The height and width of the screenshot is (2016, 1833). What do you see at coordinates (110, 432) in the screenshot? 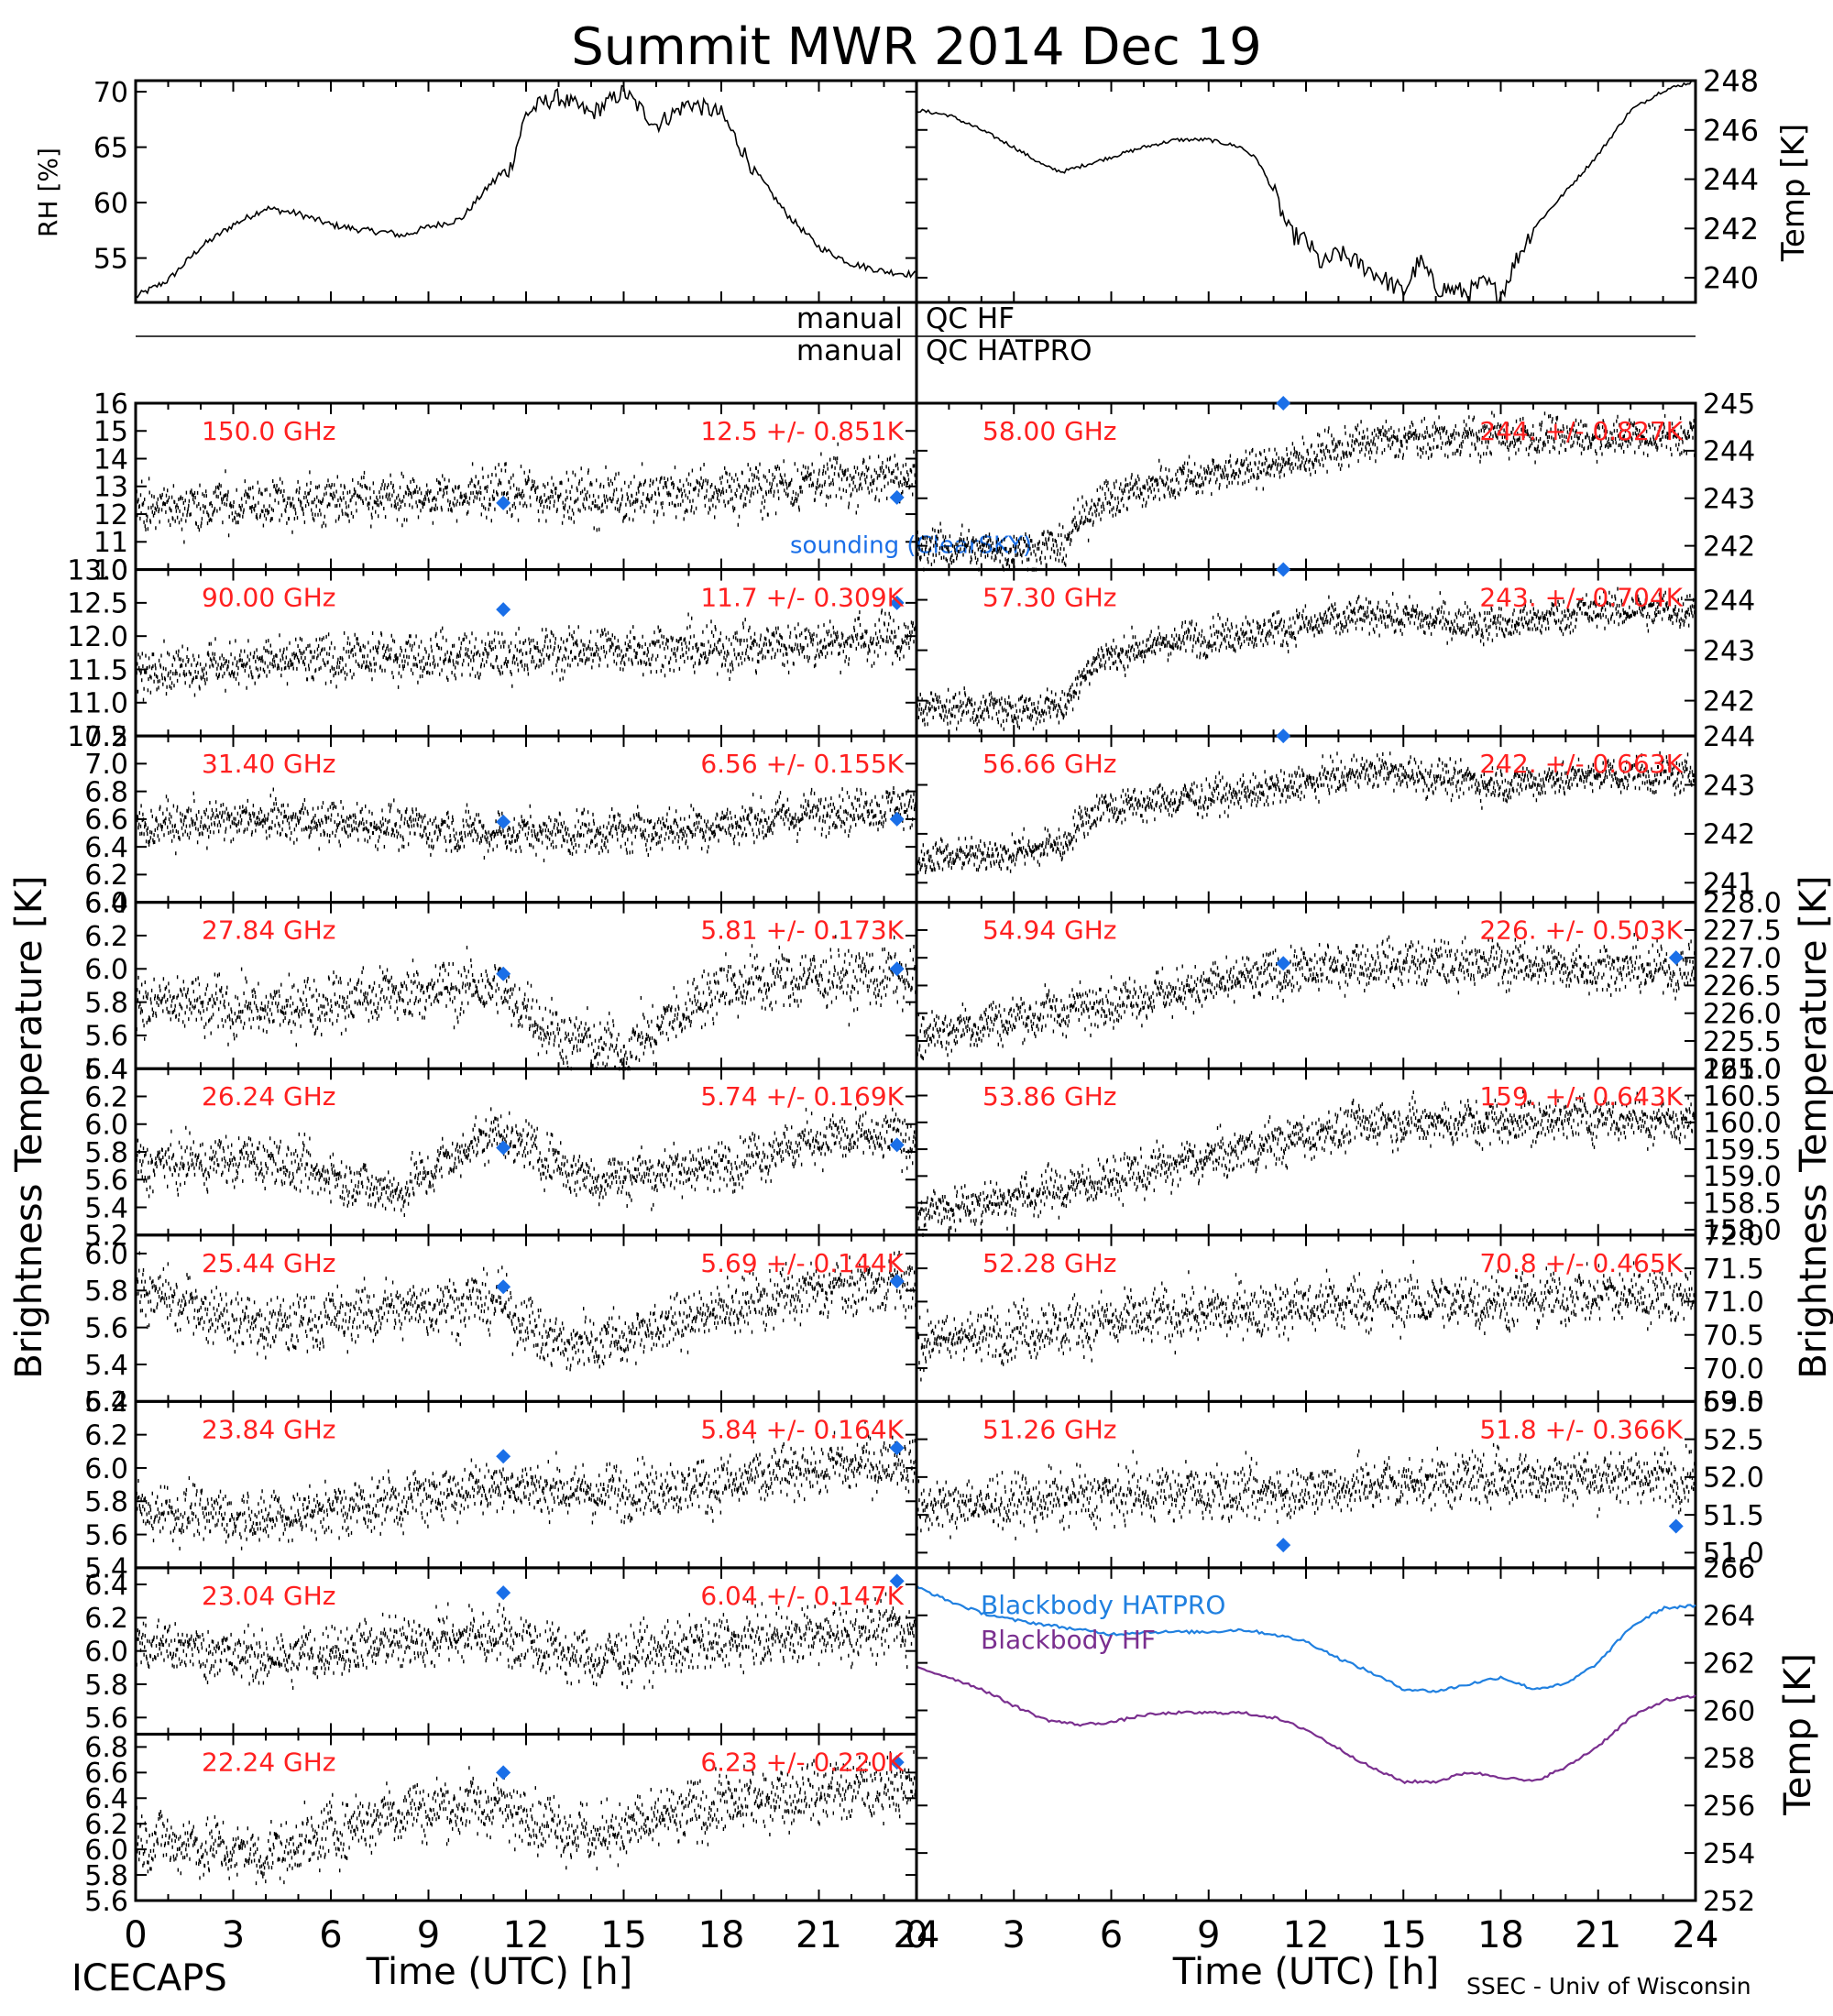
I see `y-tick-label: 15` at bounding box center [110, 432].